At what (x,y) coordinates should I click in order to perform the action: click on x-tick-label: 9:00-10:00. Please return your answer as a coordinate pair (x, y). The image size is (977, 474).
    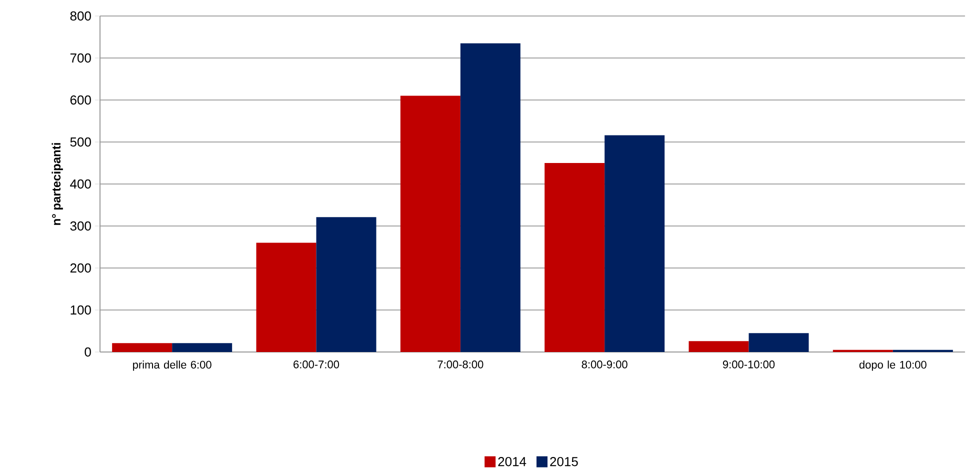
    Looking at the image, I should click on (748, 364).